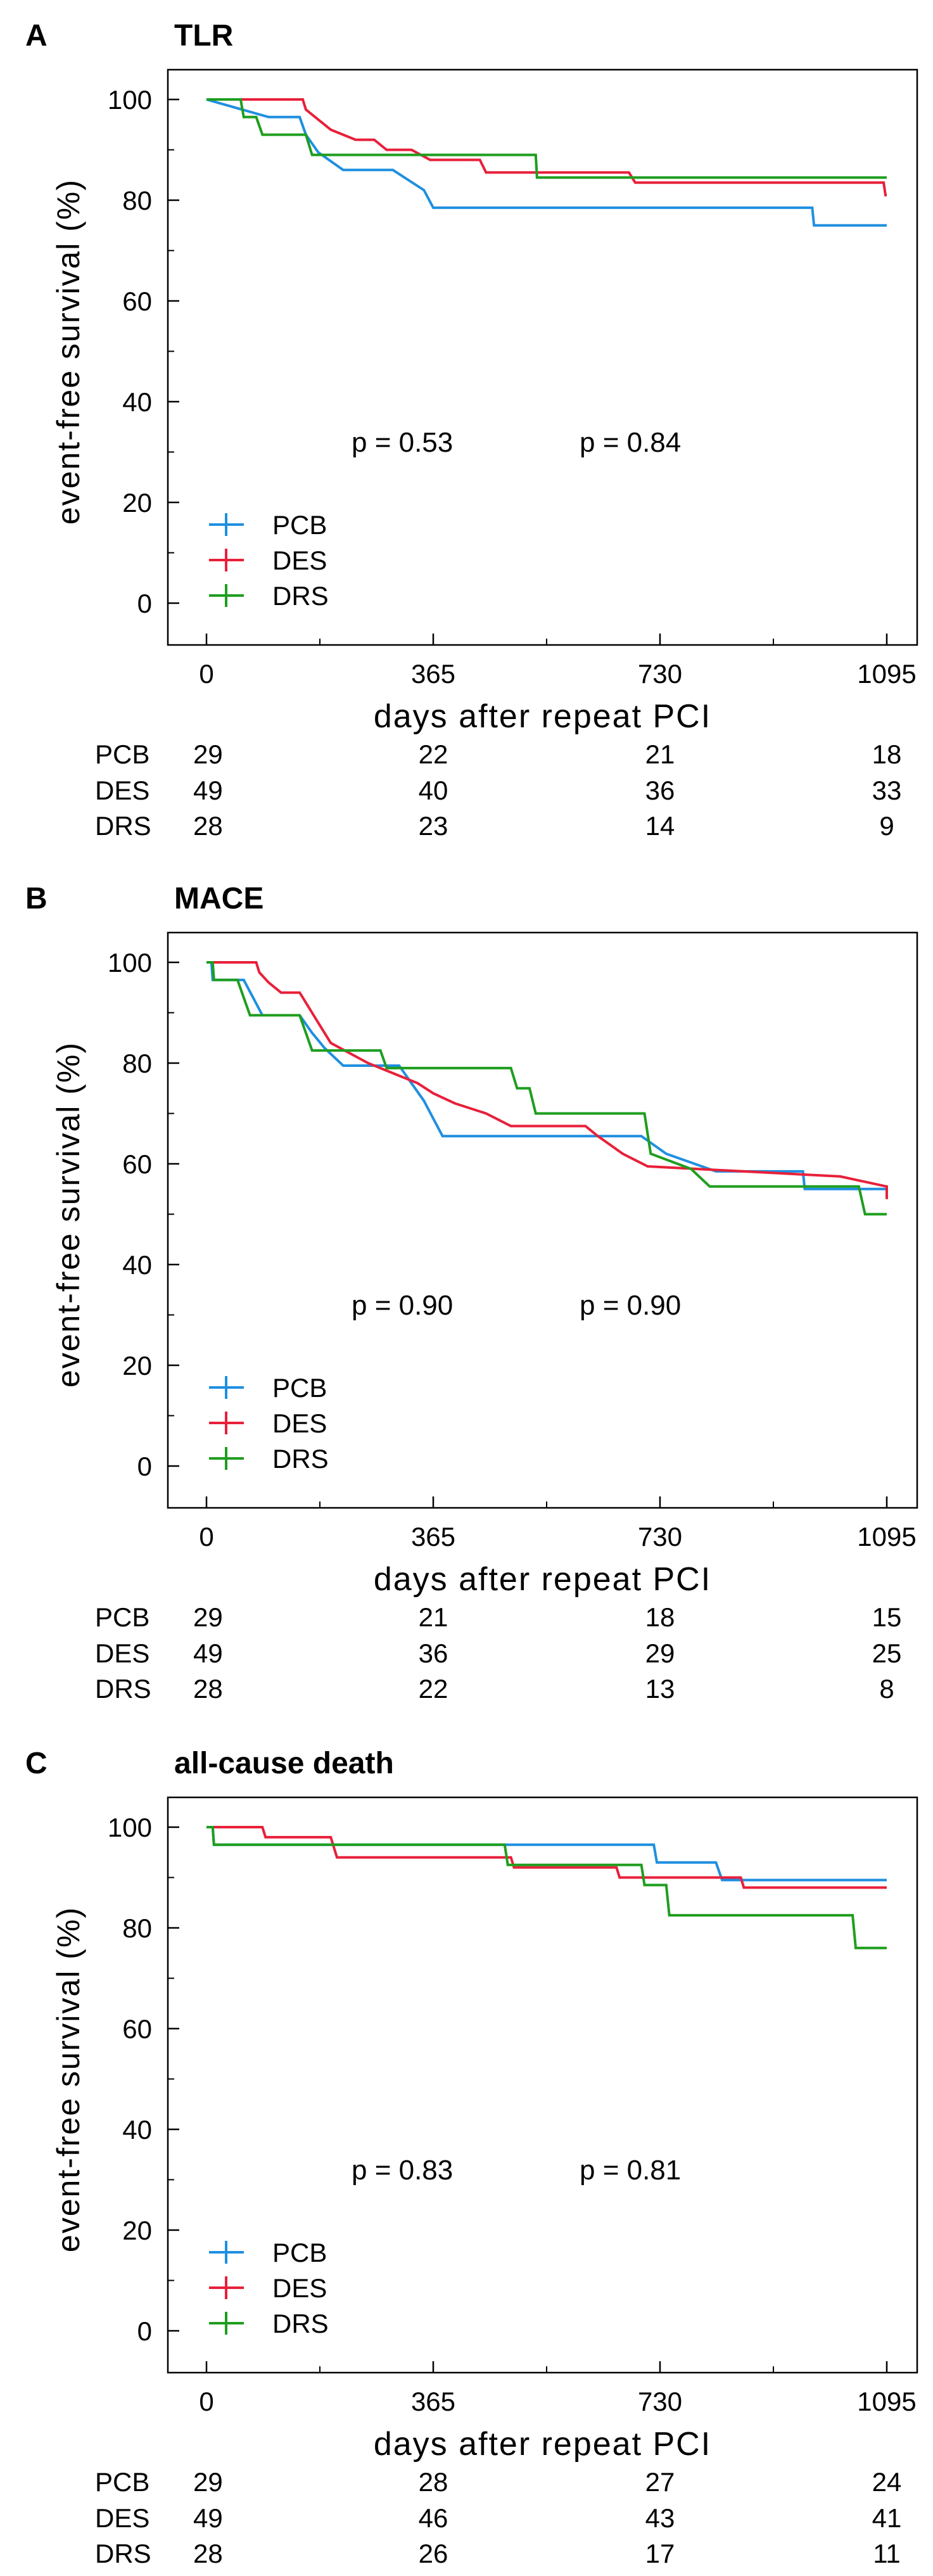 The width and height of the screenshot is (933, 2576). What do you see at coordinates (660, 2482) in the screenshot?
I see `risk-value: 27` at bounding box center [660, 2482].